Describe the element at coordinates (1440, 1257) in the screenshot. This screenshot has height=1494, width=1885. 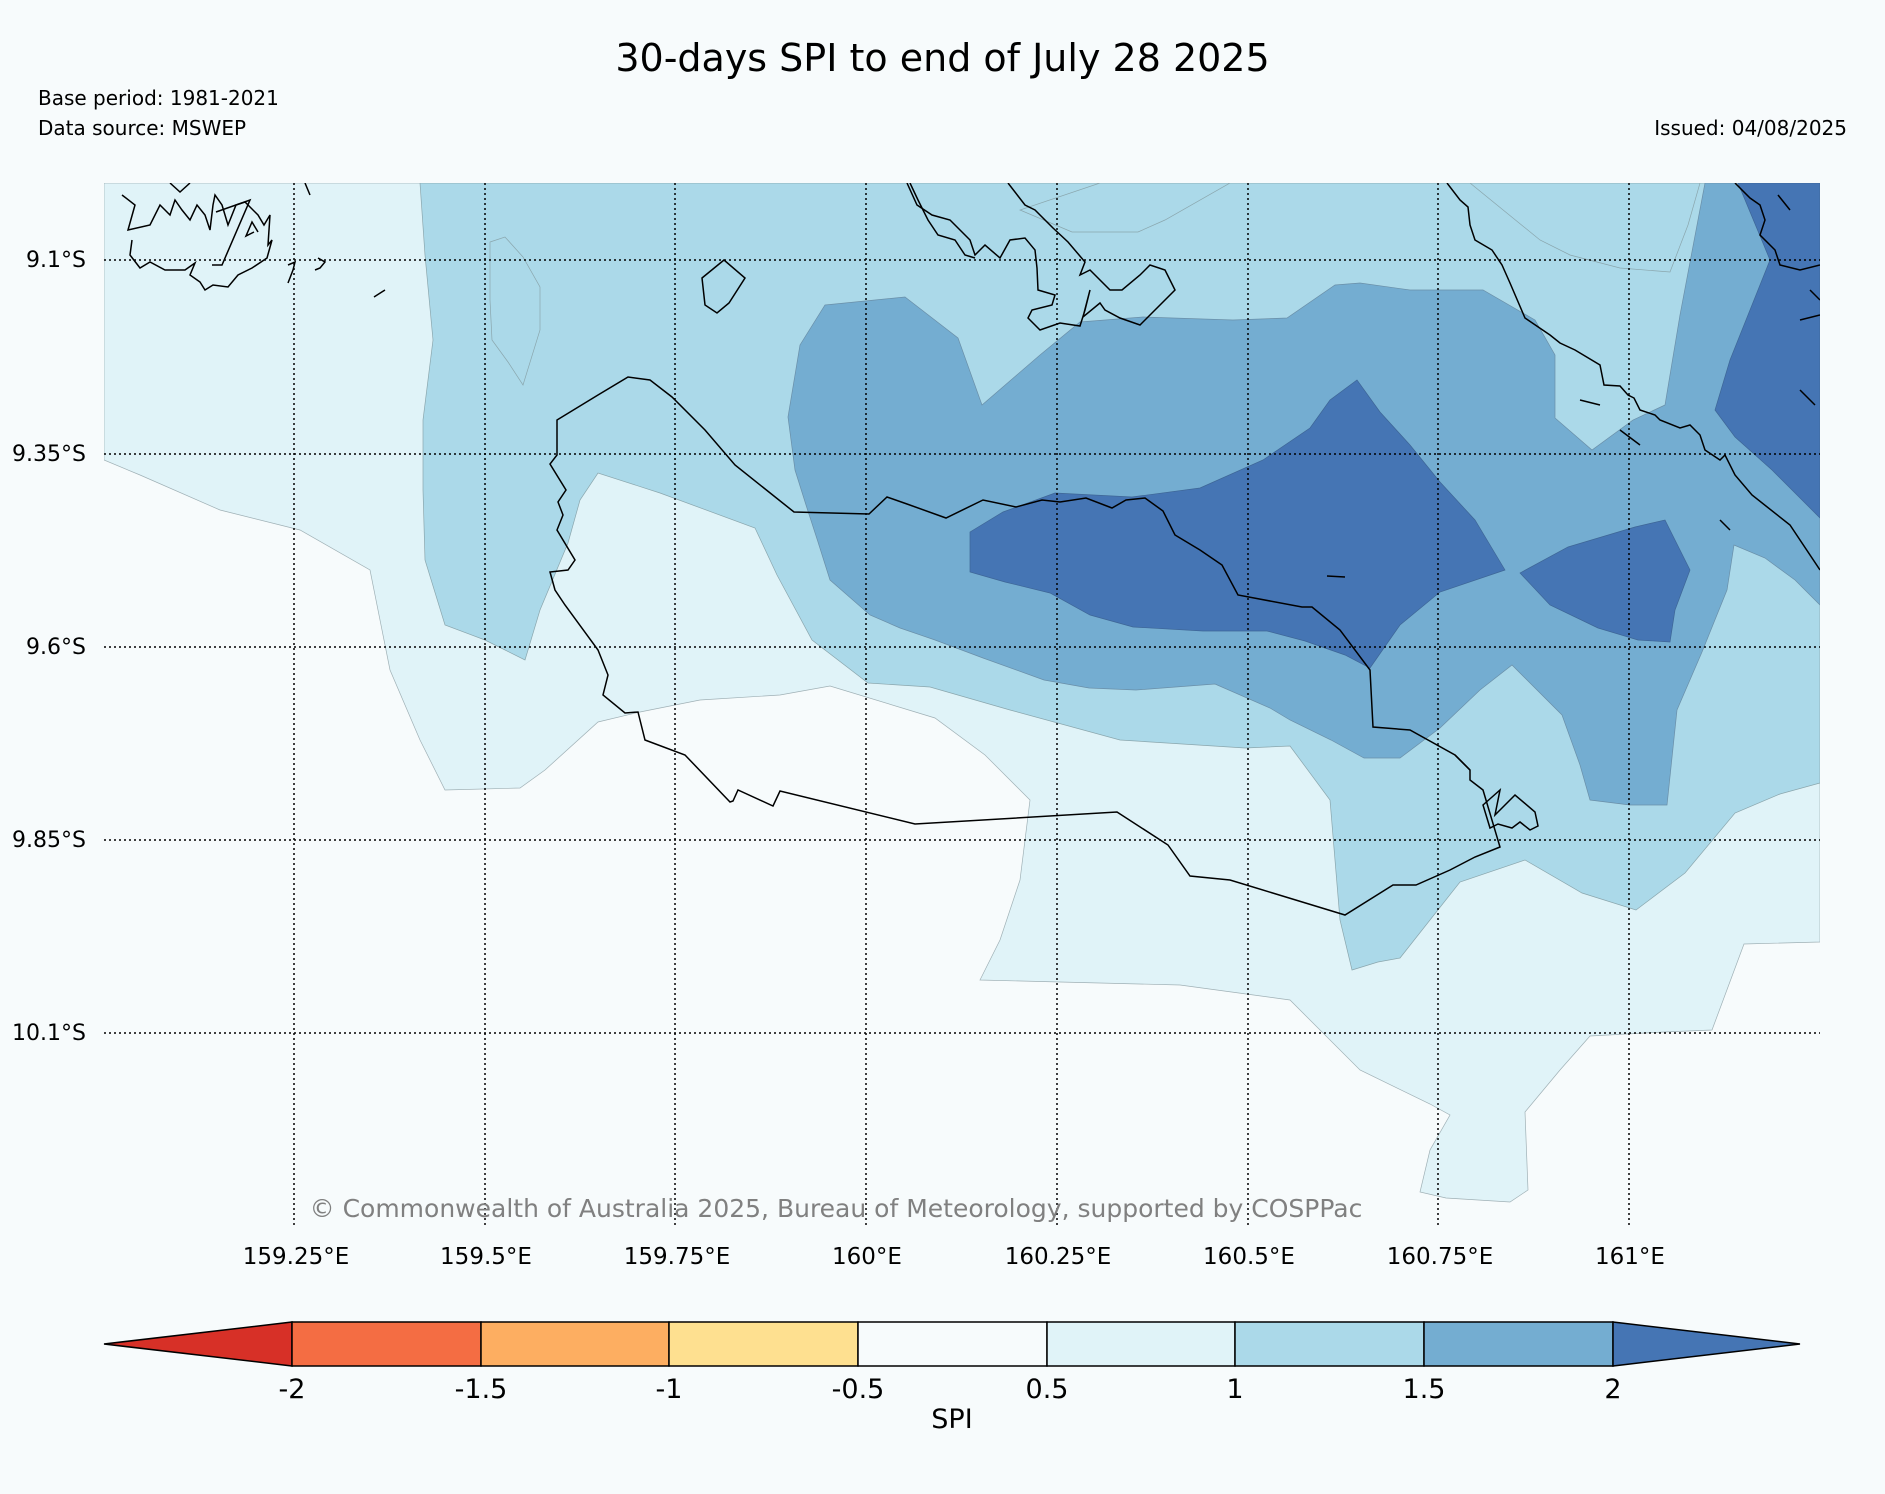
I see `lon-label: 160.75°E` at that location.